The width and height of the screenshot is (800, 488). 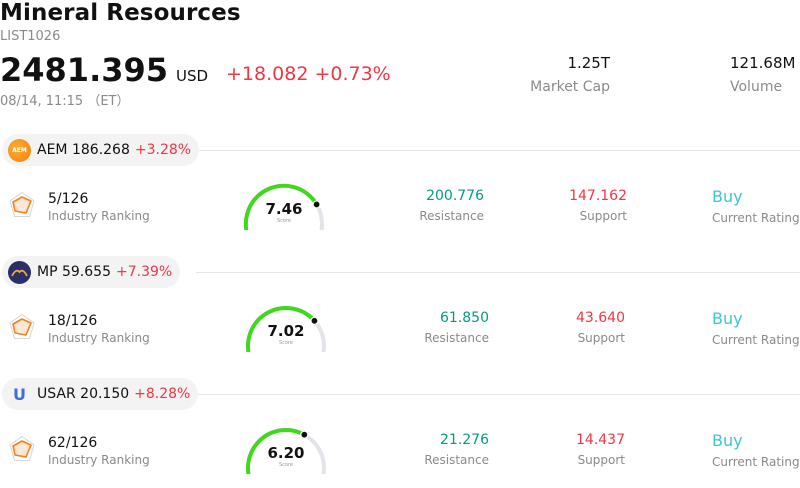 I want to click on volume-stat: 121.68M Volume, so click(x=750, y=74).